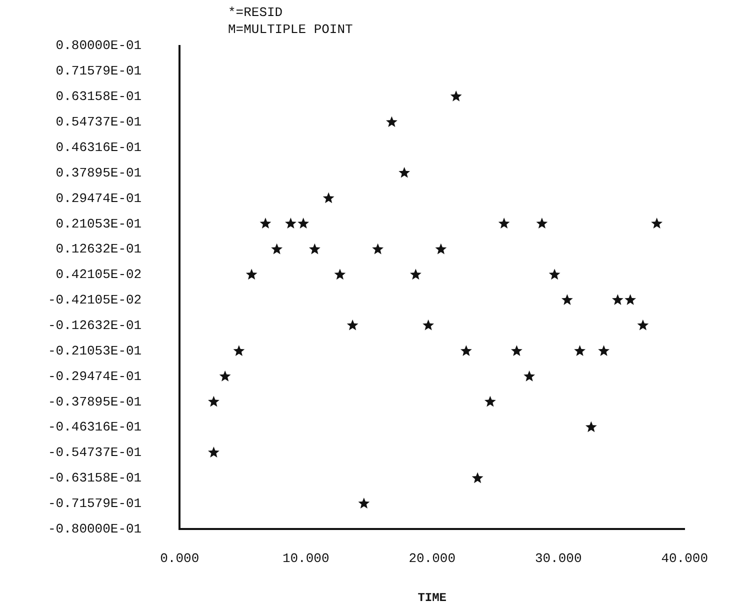 This screenshot has width=730, height=613. I want to click on y-tick-label: 0.54737E-01, so click(99, 122).